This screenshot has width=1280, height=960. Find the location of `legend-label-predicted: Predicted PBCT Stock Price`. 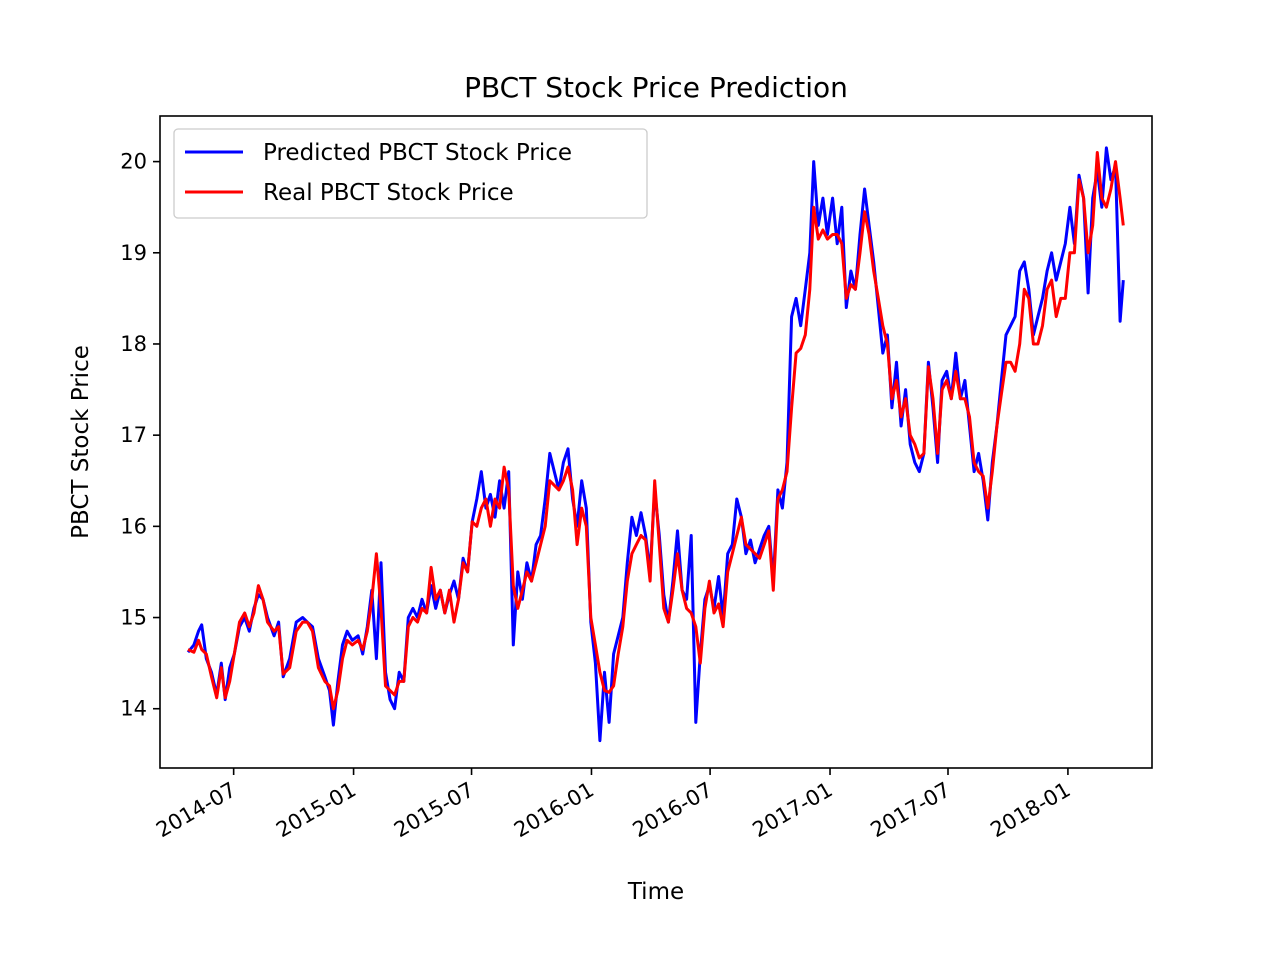

legend-label-predicted: Predicted PBCT Stock Price is located at coordinates (417, 153).